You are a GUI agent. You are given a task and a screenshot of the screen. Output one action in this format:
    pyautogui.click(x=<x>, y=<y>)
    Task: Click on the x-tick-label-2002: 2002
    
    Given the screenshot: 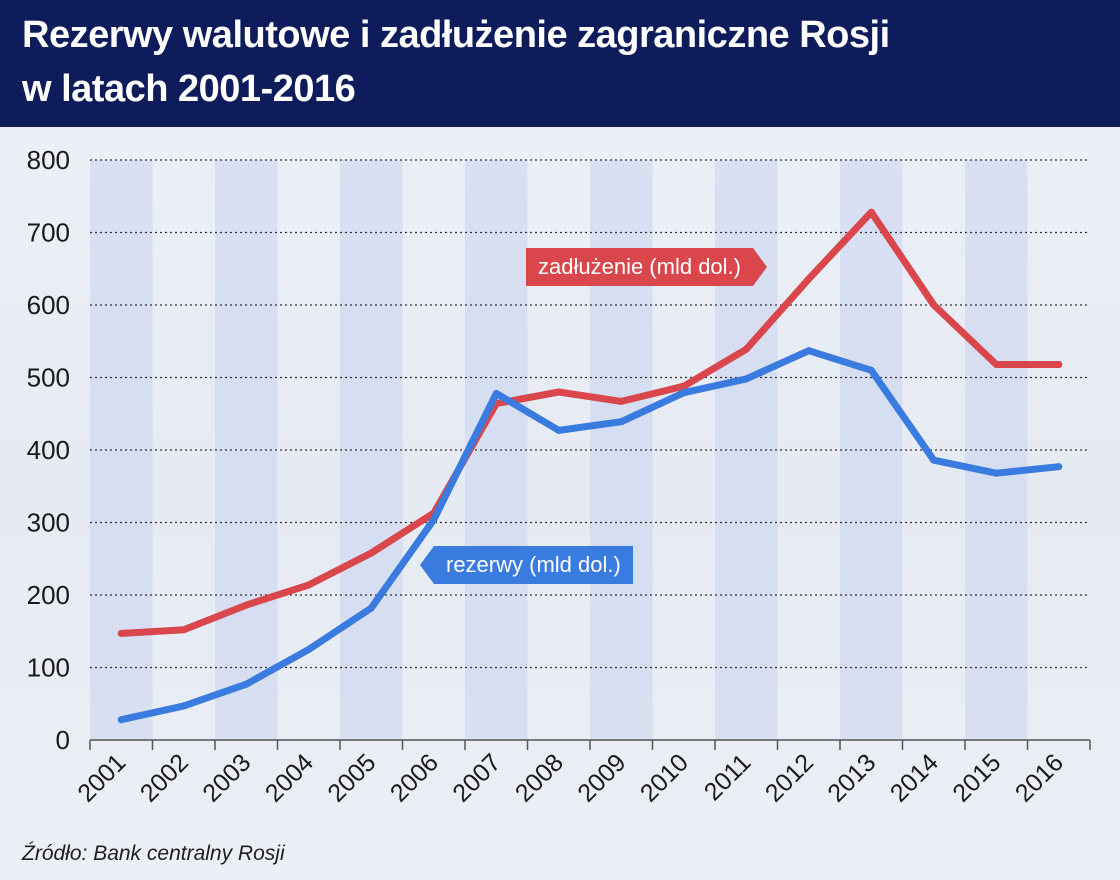 What is the action you would take?
    pyautogui.click(x=164, y=777)
    